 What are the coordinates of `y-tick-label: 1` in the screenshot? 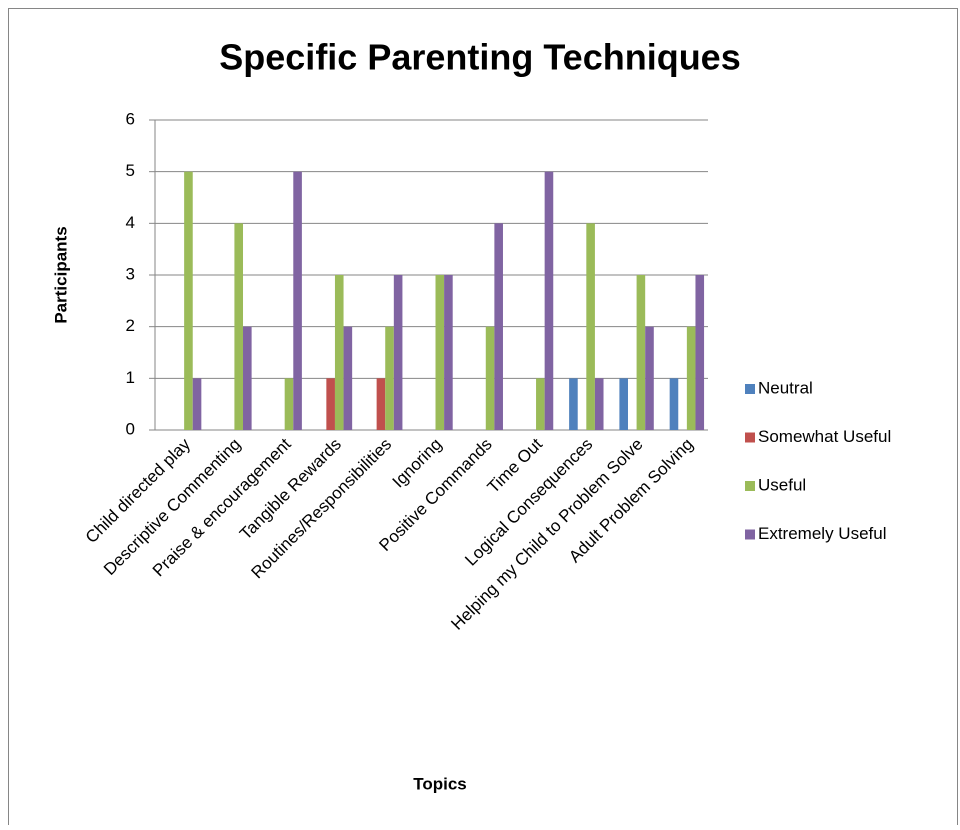 It's located at (130, 377).